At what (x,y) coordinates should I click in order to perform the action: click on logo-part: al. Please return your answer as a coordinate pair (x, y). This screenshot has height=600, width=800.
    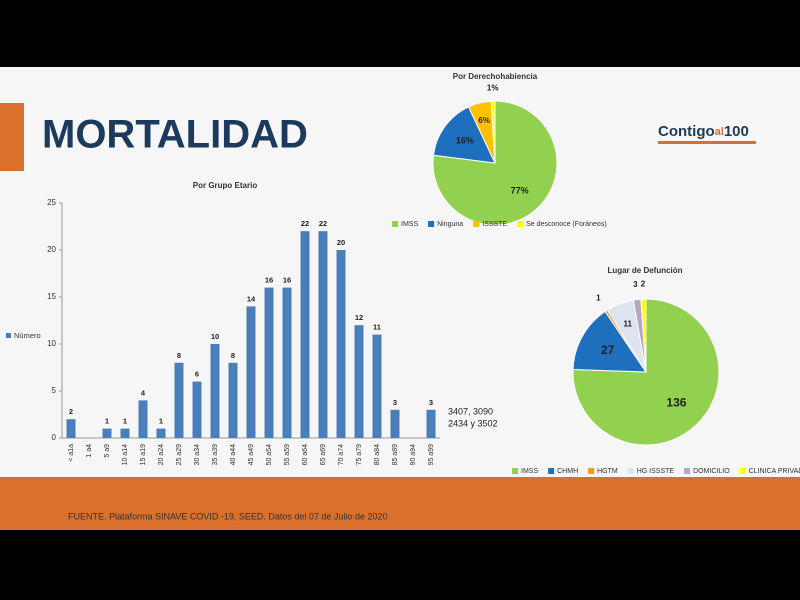
    Looking at the image, I should click on (719, 132).